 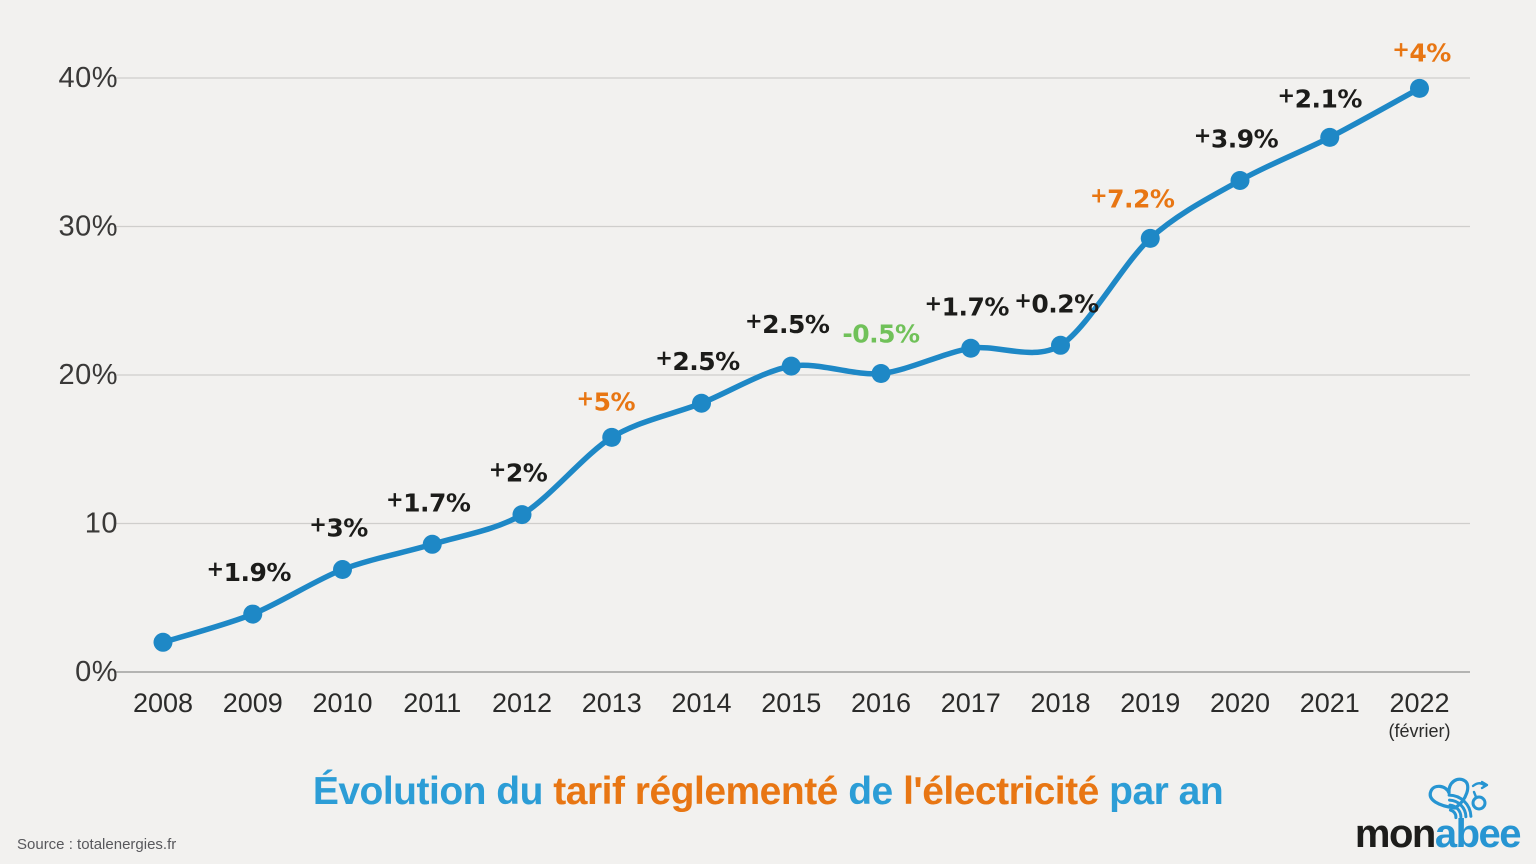 I want to click on point-label: +0.2%, so click(x=1056, y=303).